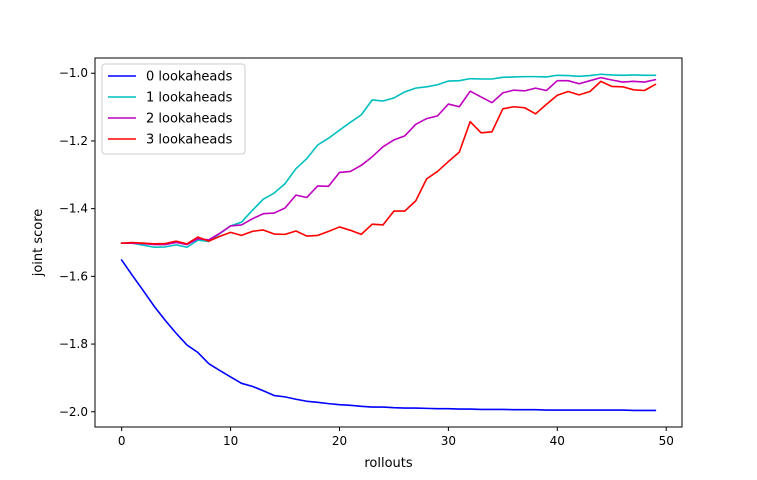  What do you see at coordinates (339, 441) in the screenshot?
I see `x-tick-label: 20` at bounding box center [339, 441].